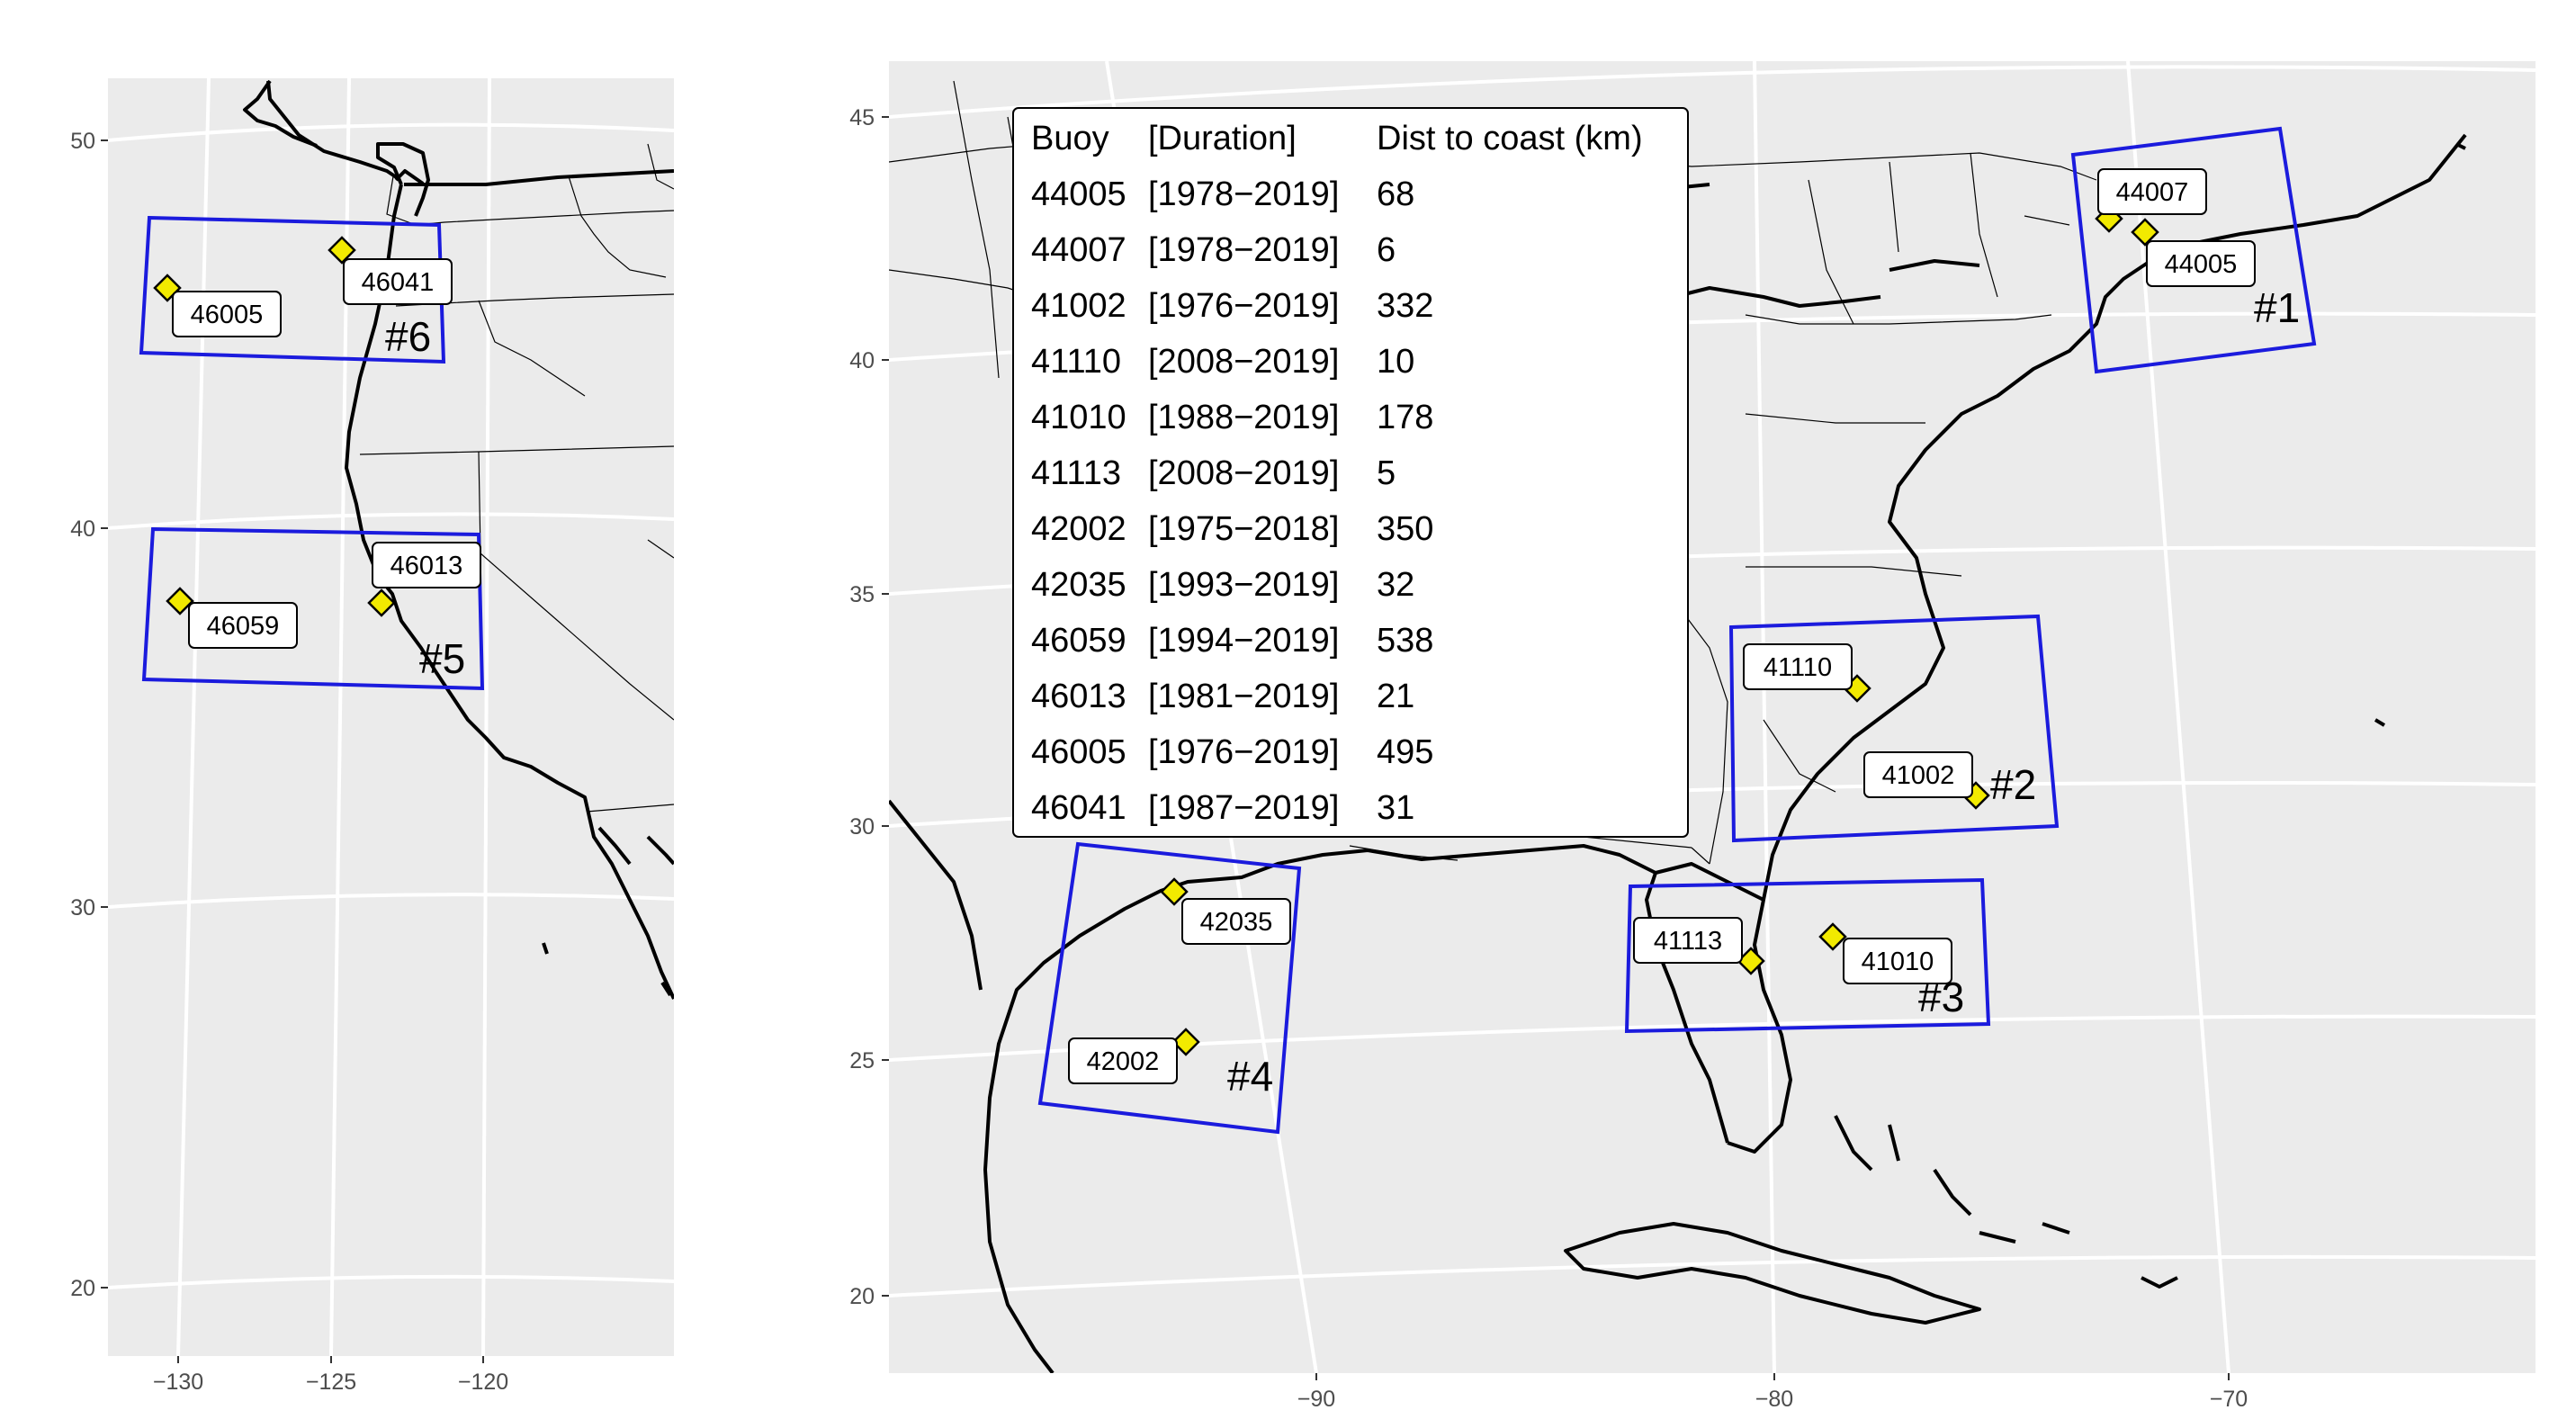 The width and height of the screenshot is (2576, 1428). I want to click on buoy-label-41113: 41113, so click(1688, 942).